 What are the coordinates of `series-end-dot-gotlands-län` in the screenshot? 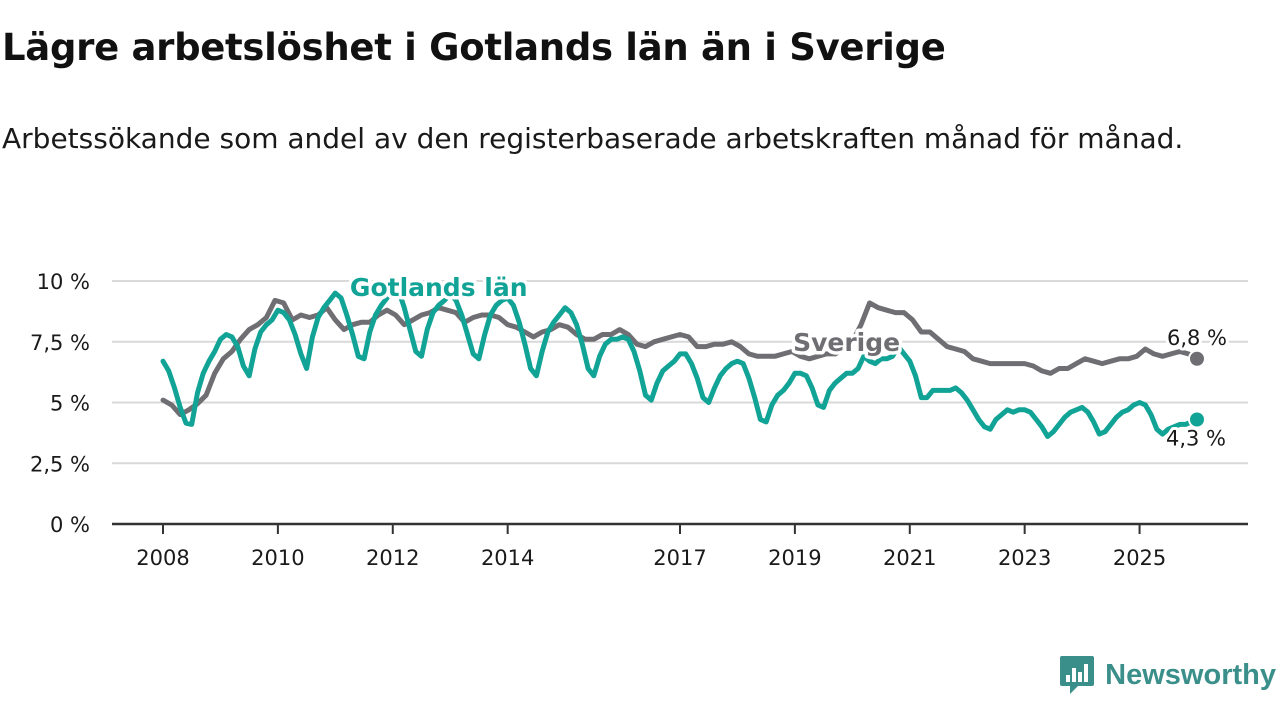 It's located at (1197, 419).